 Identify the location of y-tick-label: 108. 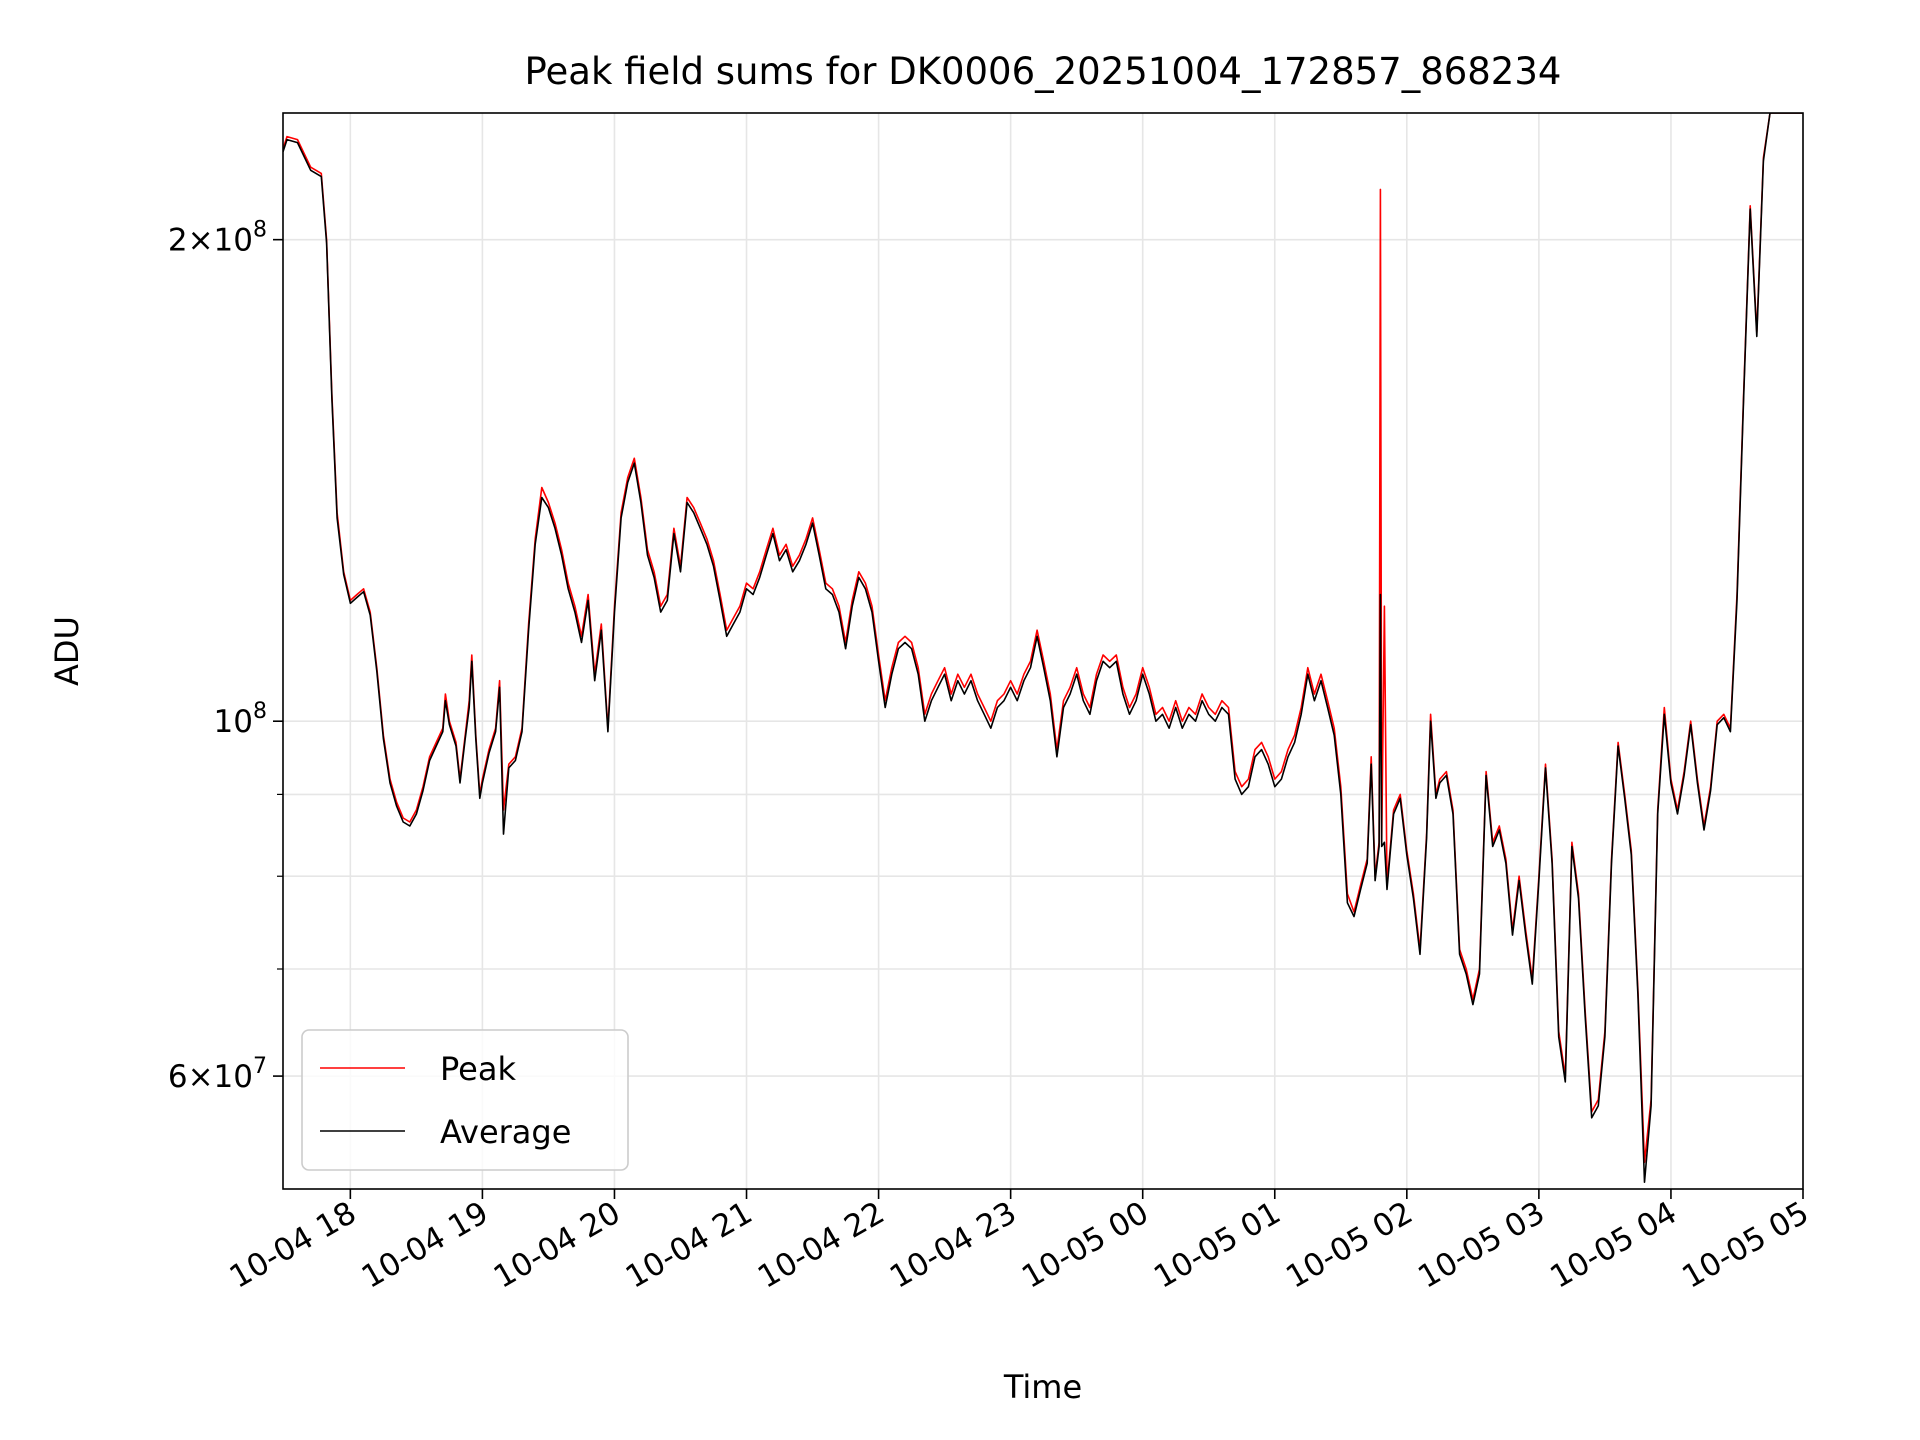
(240, 719).